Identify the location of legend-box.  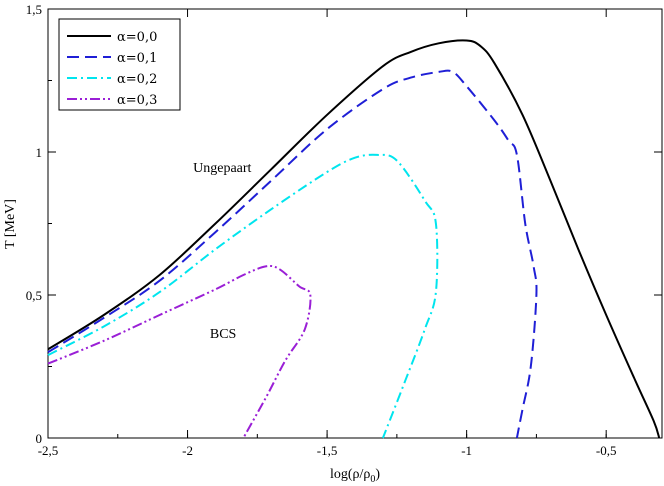
(119, 64).